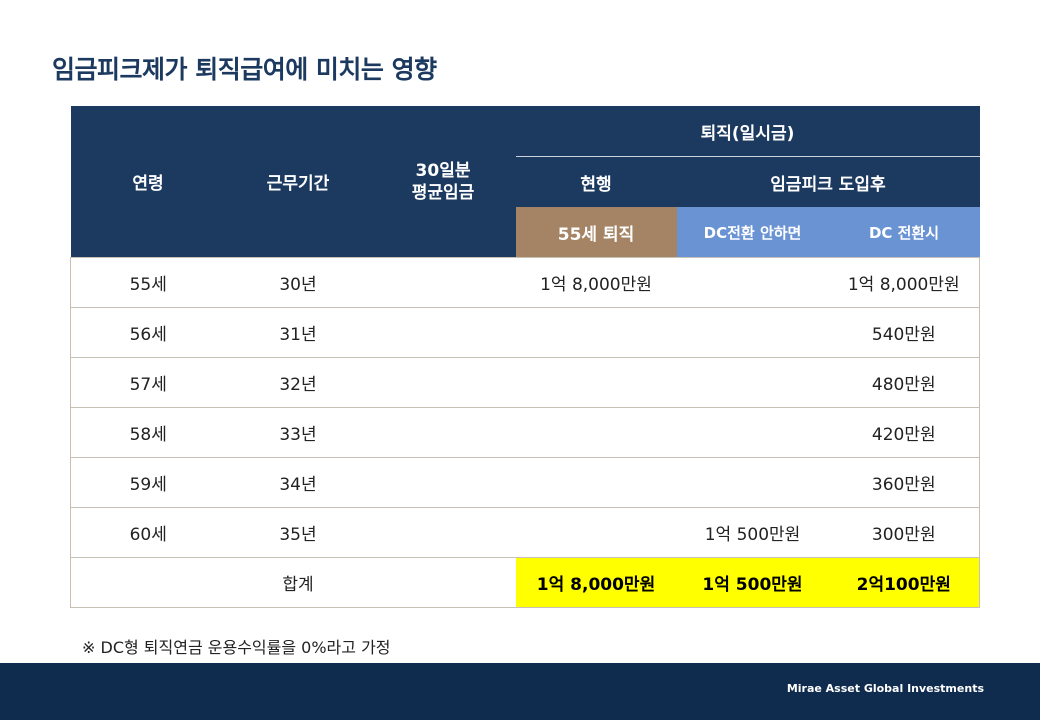  What do you see at coordinates (904, 382) in the screenshot?
I see `cell-dc: 480만원` at bounding box center [904, 382].